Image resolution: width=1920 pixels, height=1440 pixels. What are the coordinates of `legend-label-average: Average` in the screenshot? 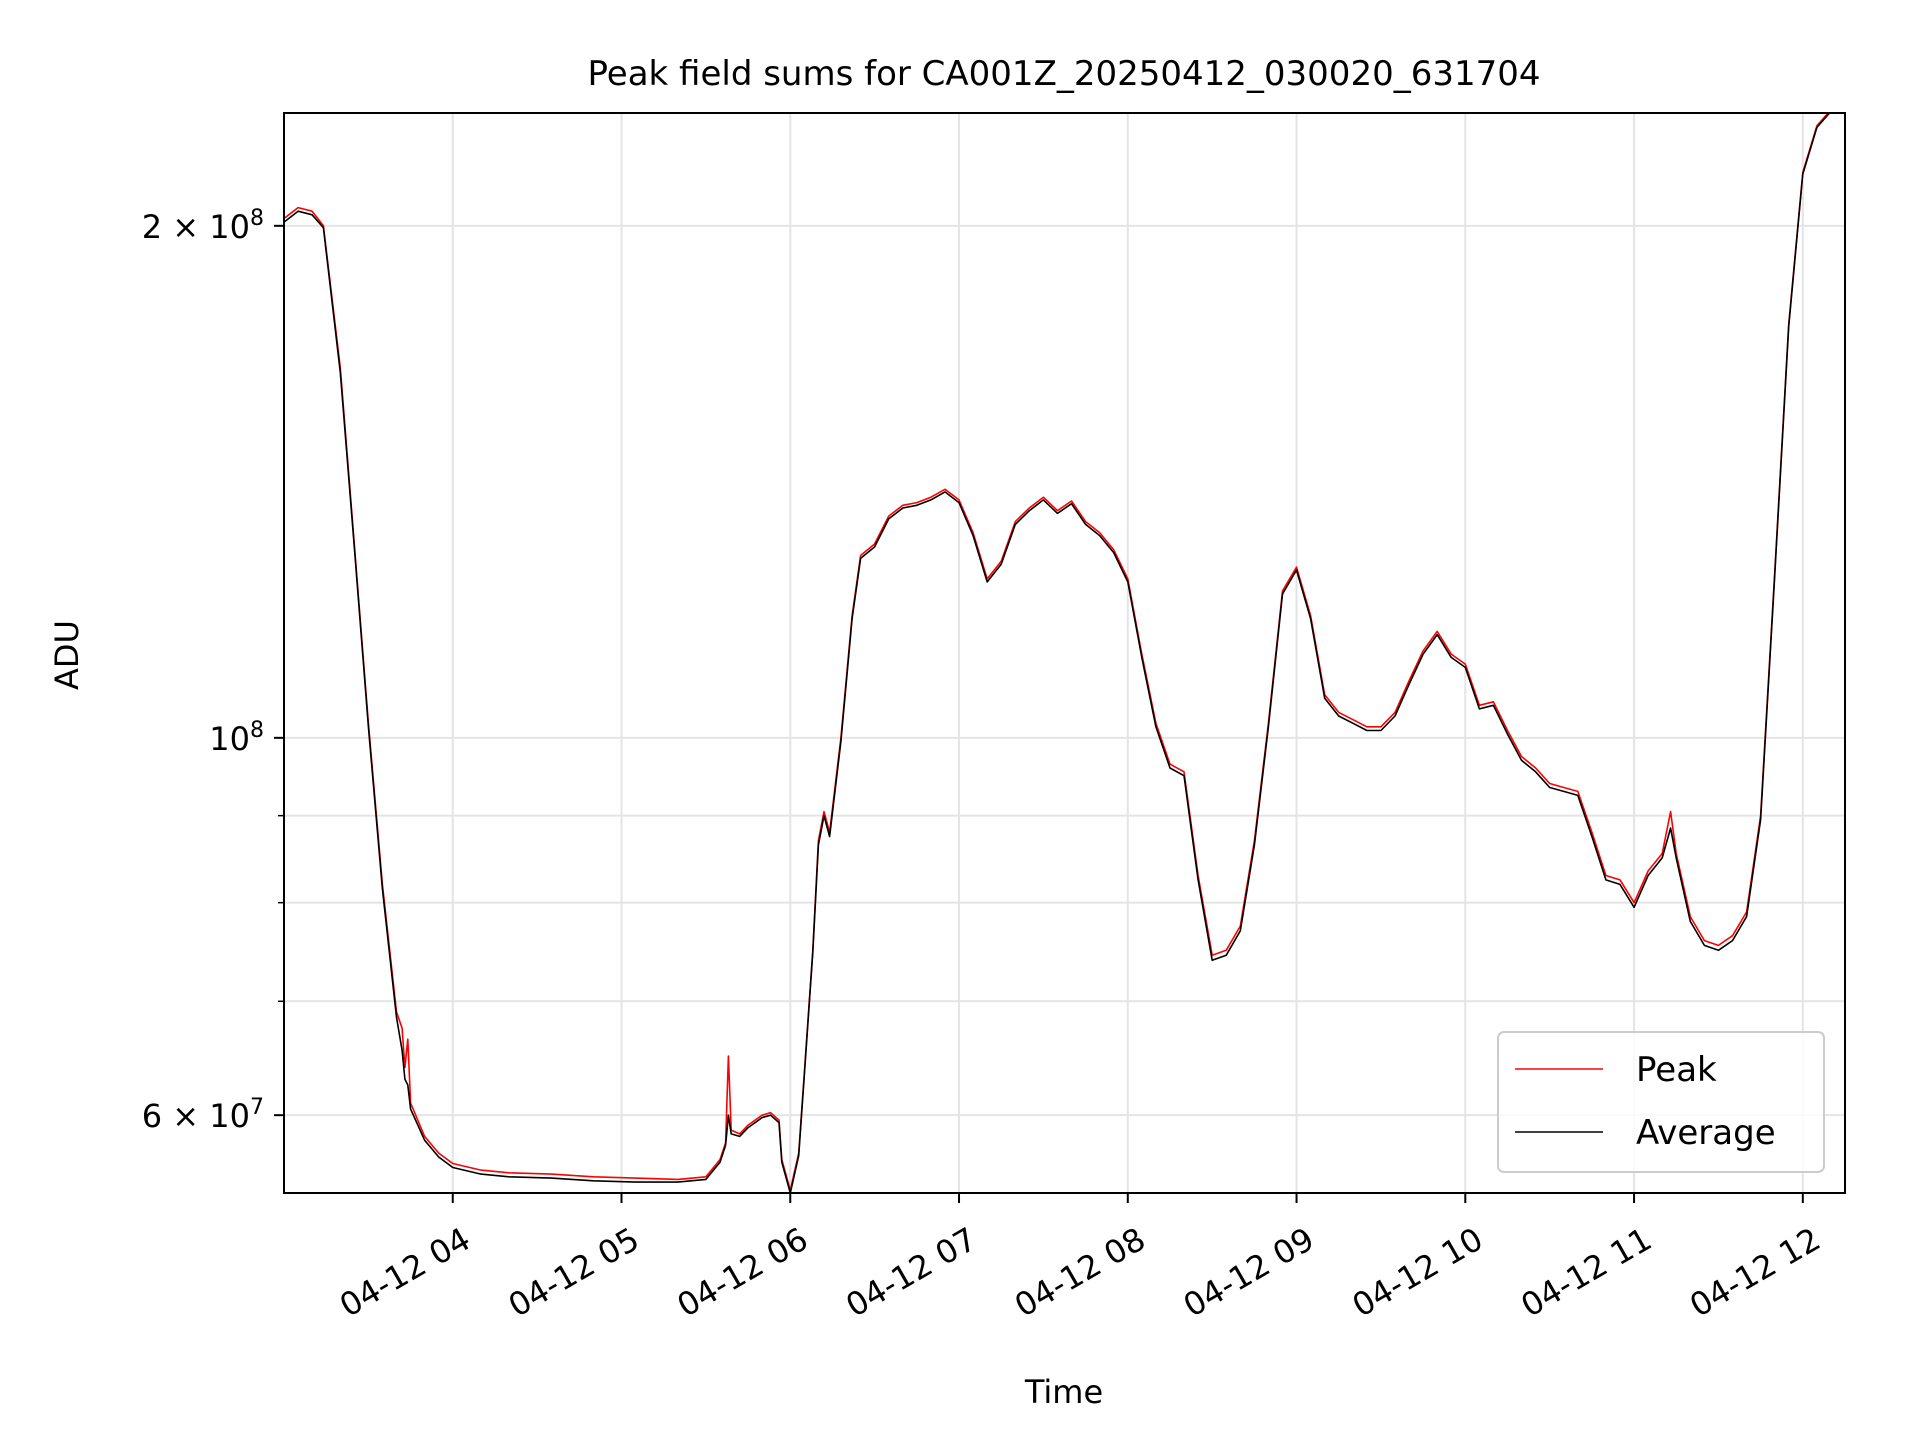 It's located at (1706, 1133).